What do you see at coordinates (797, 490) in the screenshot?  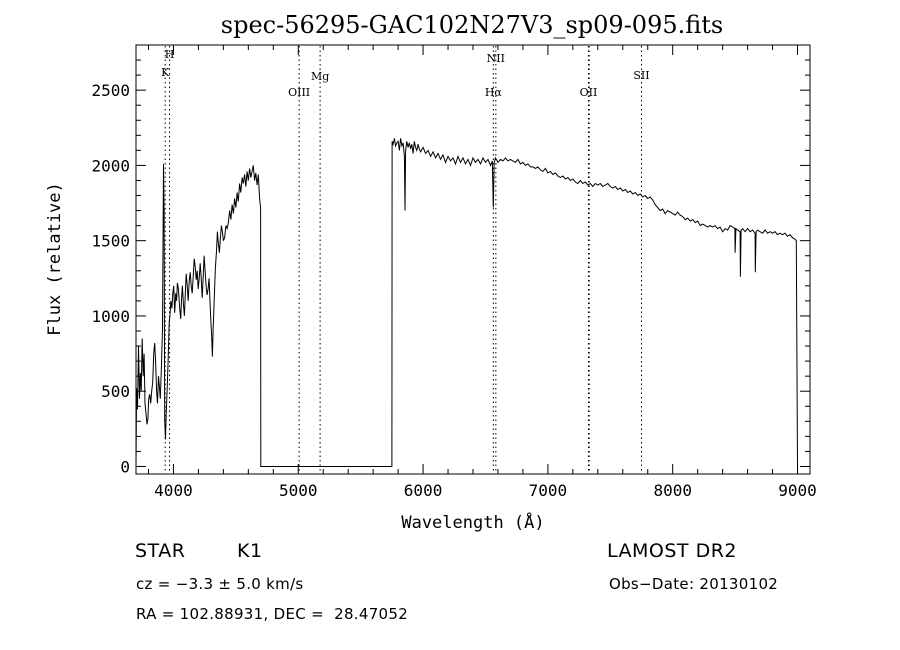 I see `x-tick-label: 9000` at bounding box center [797, 490].